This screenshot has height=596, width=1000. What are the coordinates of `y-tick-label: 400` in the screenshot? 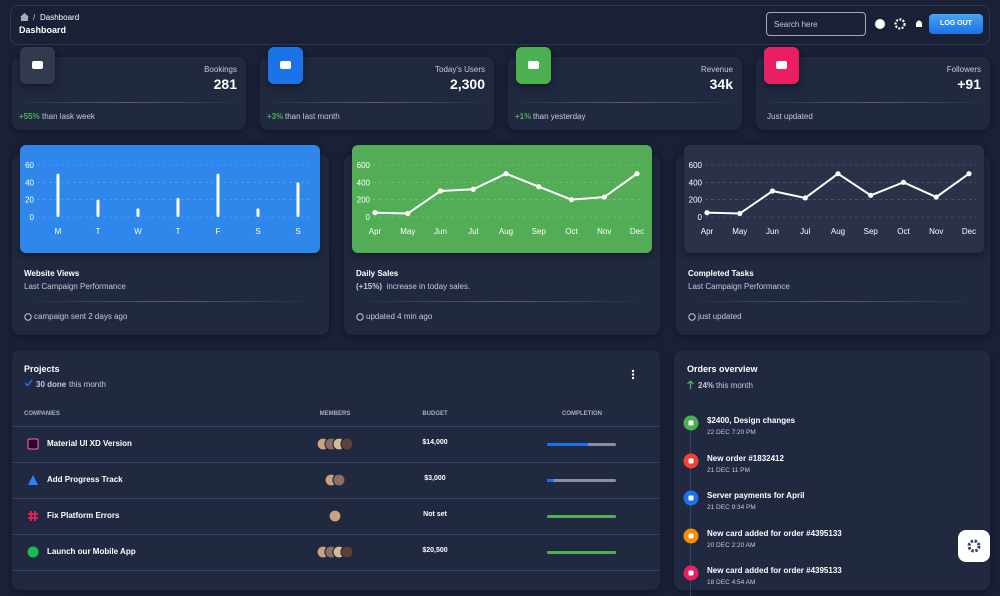 It's located at (696, 182).